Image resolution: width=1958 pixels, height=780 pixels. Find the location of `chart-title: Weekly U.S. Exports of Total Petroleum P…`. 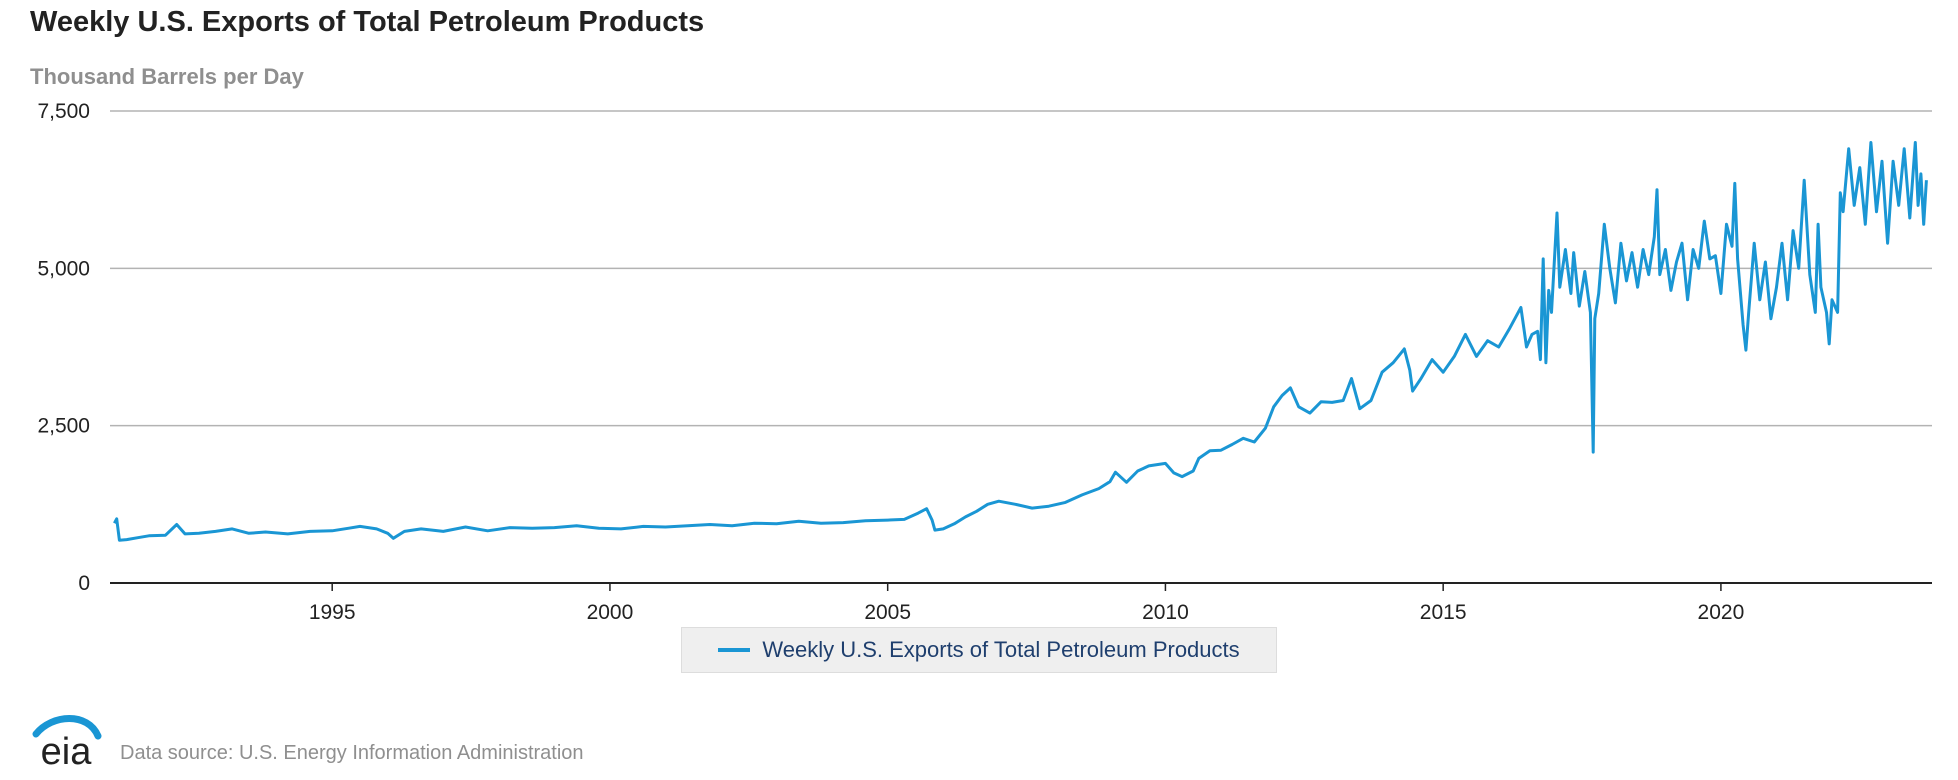

chart-title: Weekly U.S. Exports of Total Petroleum P… is located at coordinates (367, 22).